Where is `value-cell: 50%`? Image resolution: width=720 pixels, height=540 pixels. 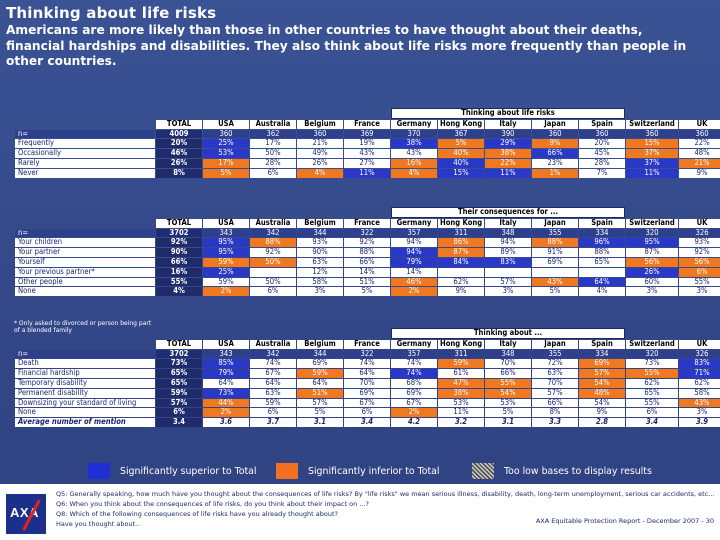
value-cell: 50% is located at coordinates (273, 153).